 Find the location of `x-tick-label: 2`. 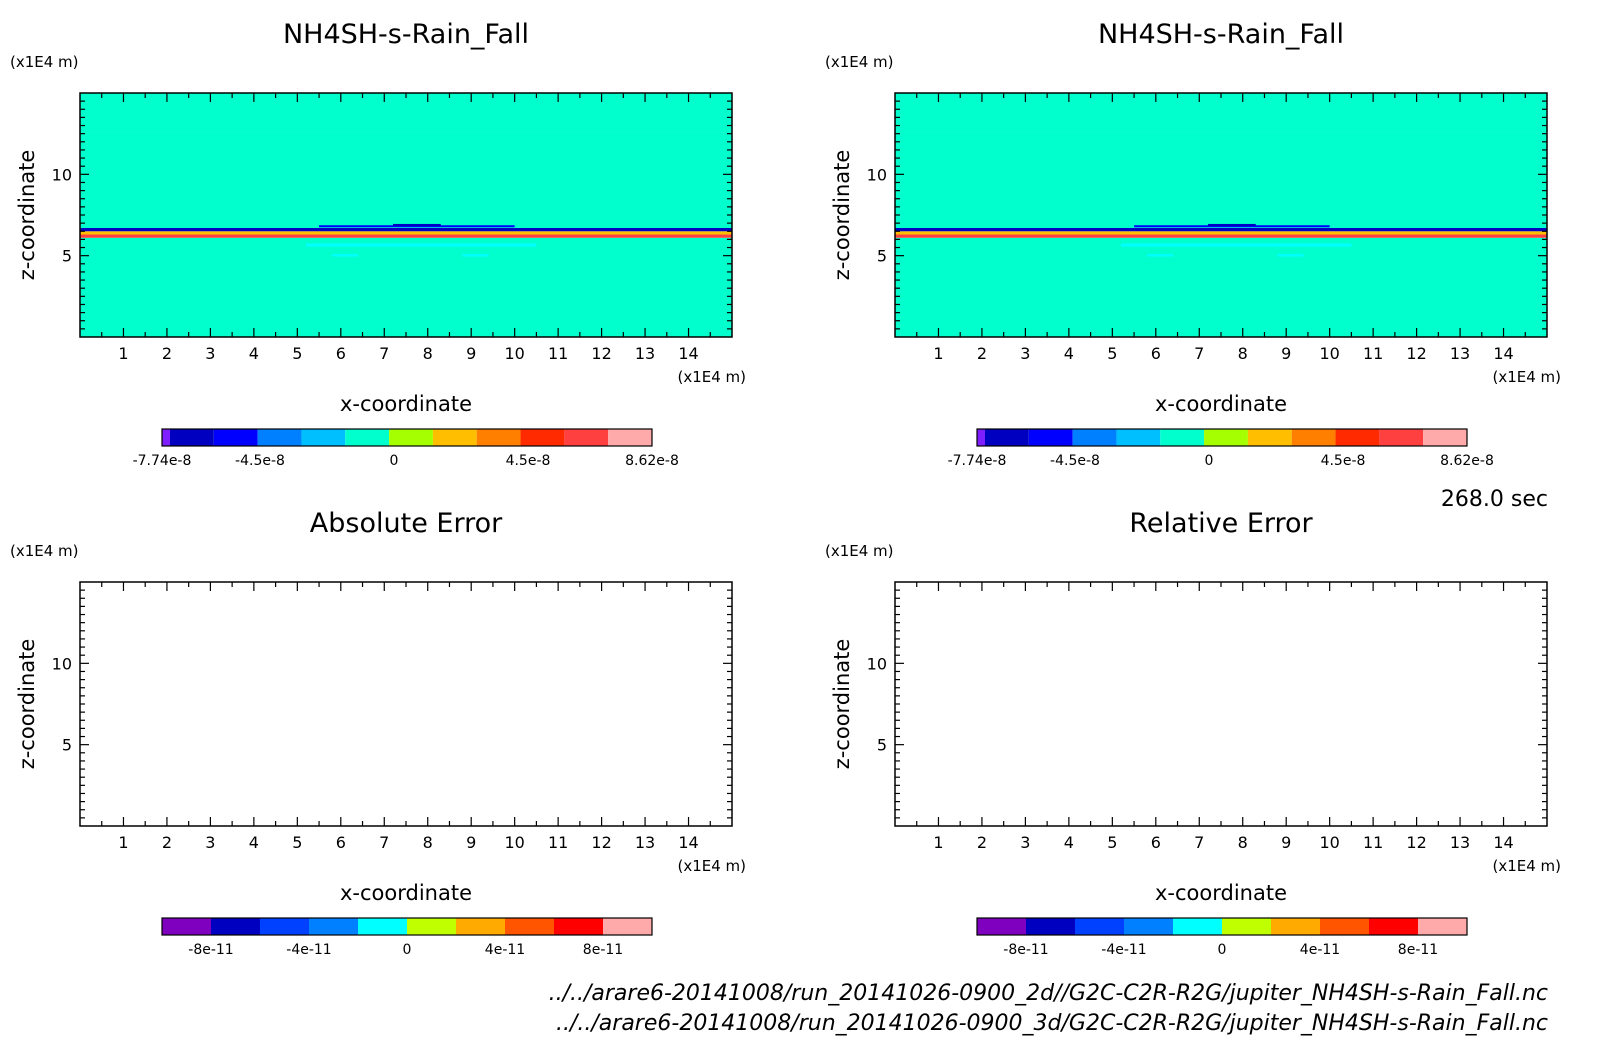

x-tick-label: 2 is located at coordinates (167, 842).